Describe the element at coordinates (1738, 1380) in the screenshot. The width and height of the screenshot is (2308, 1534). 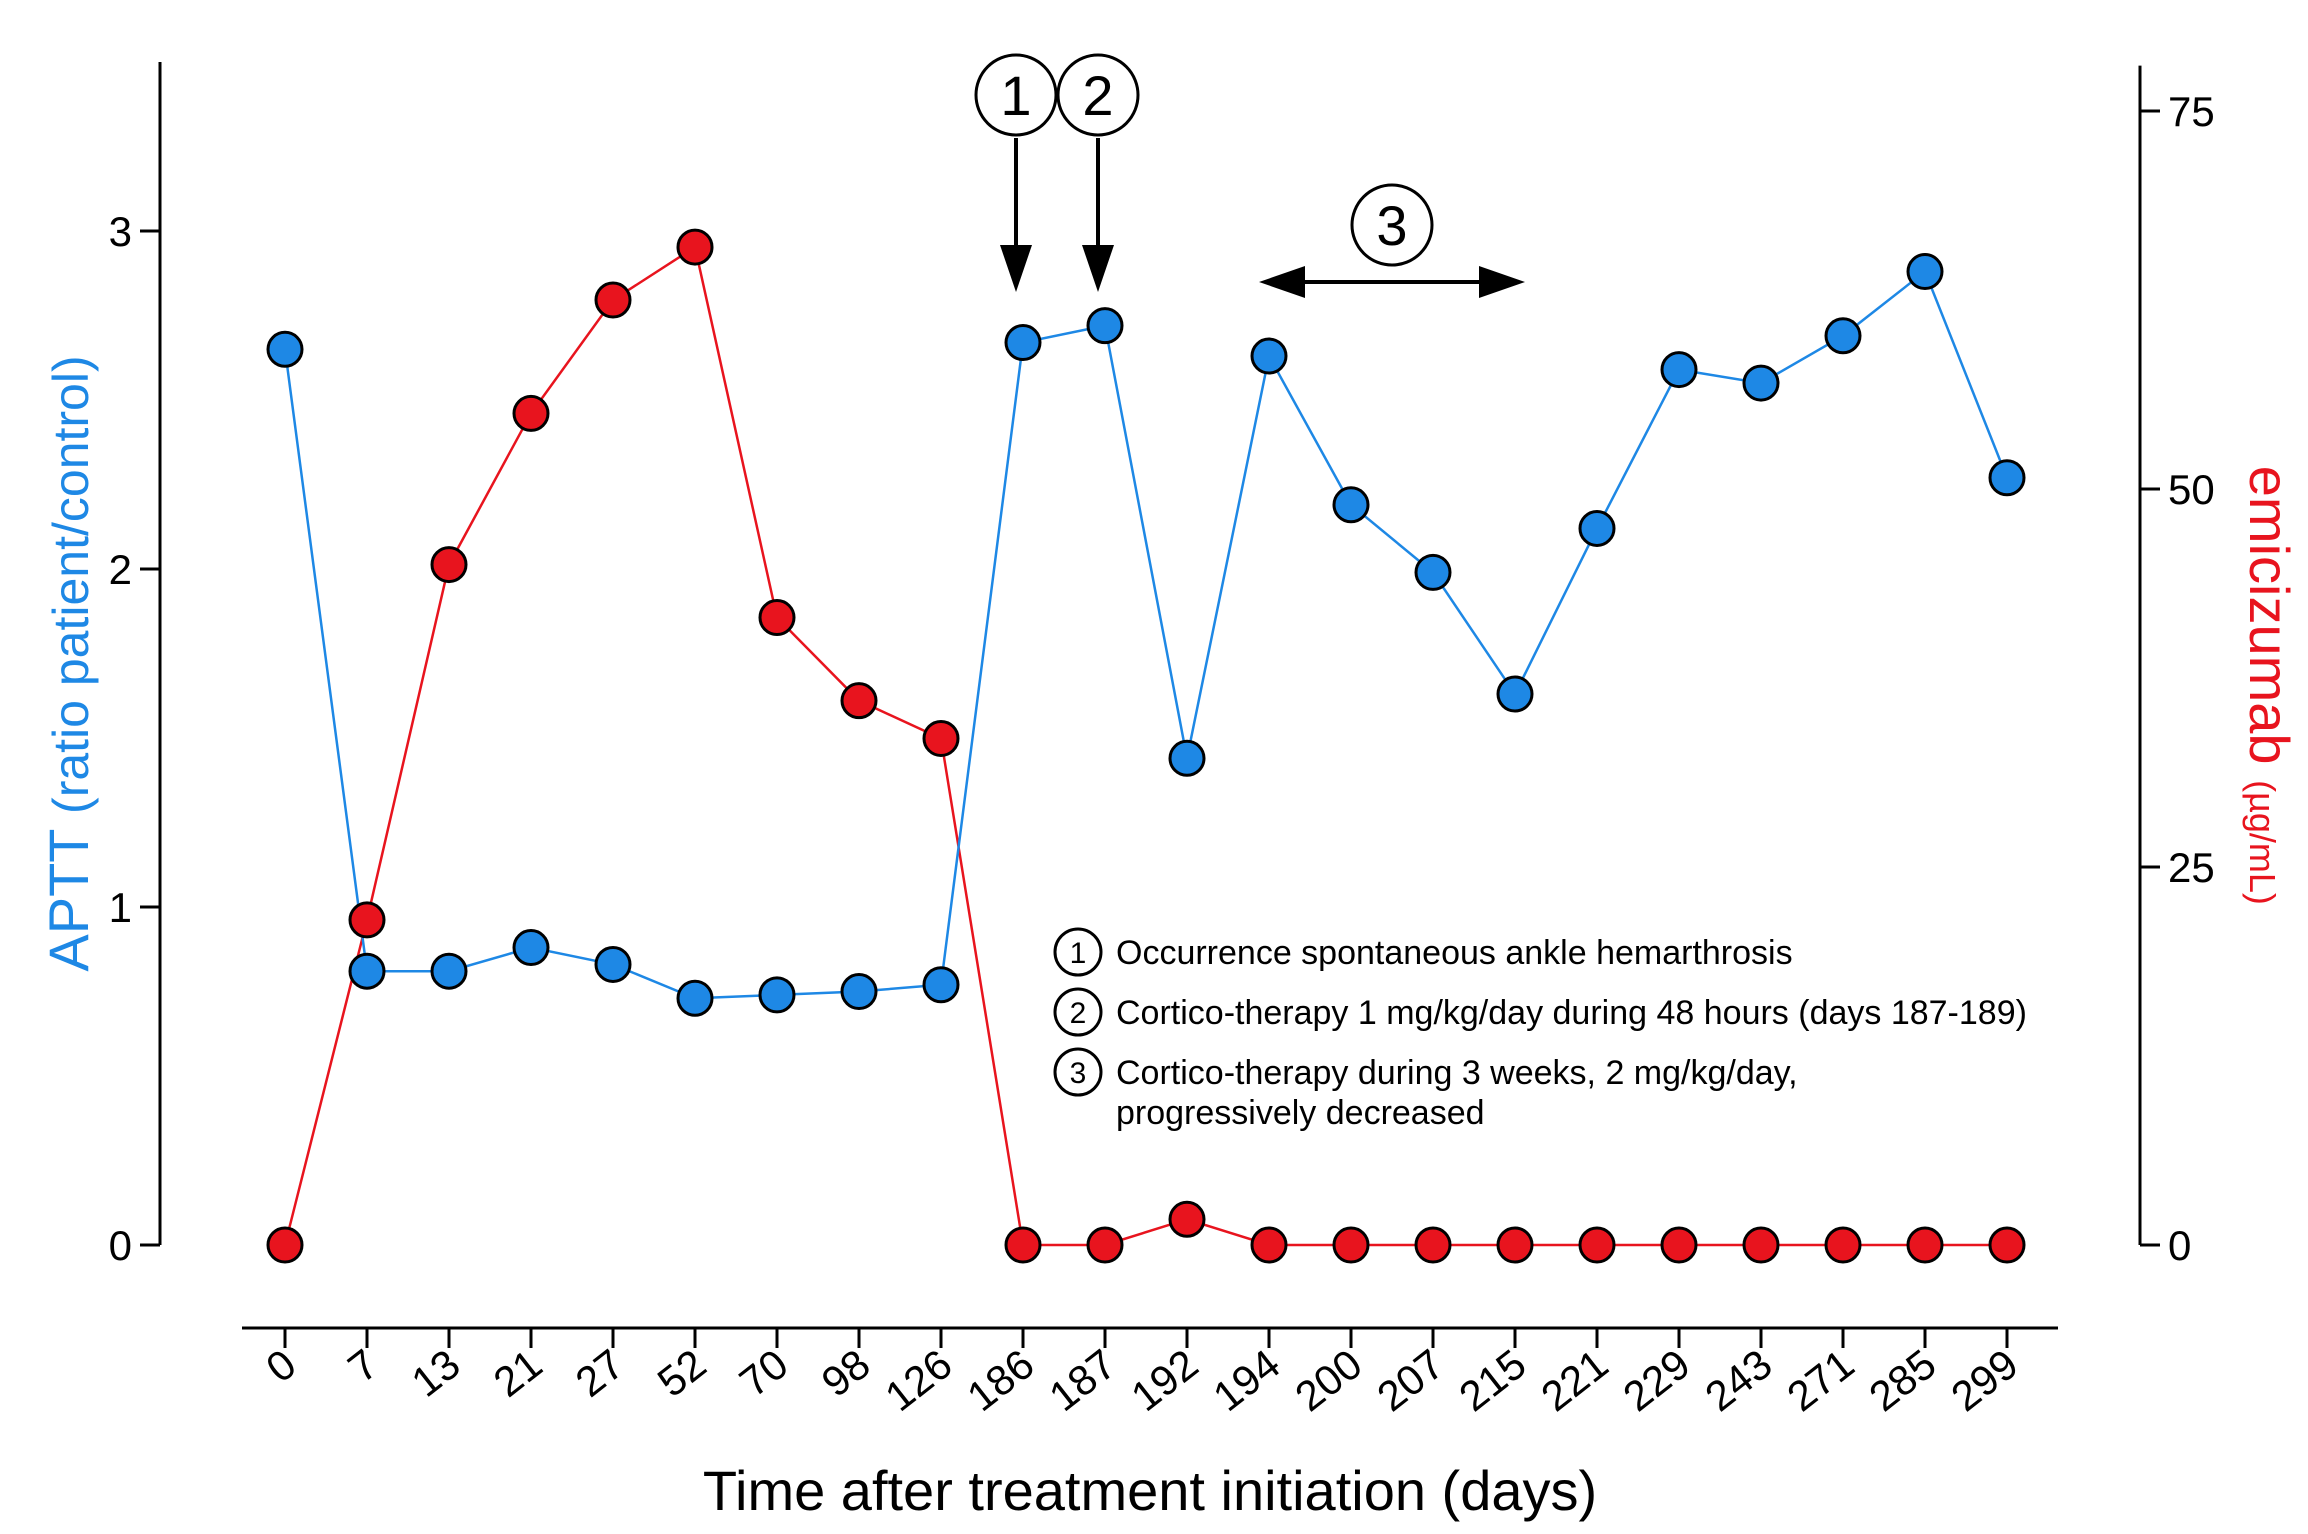
I see `x-tick-label: 243` at that location.